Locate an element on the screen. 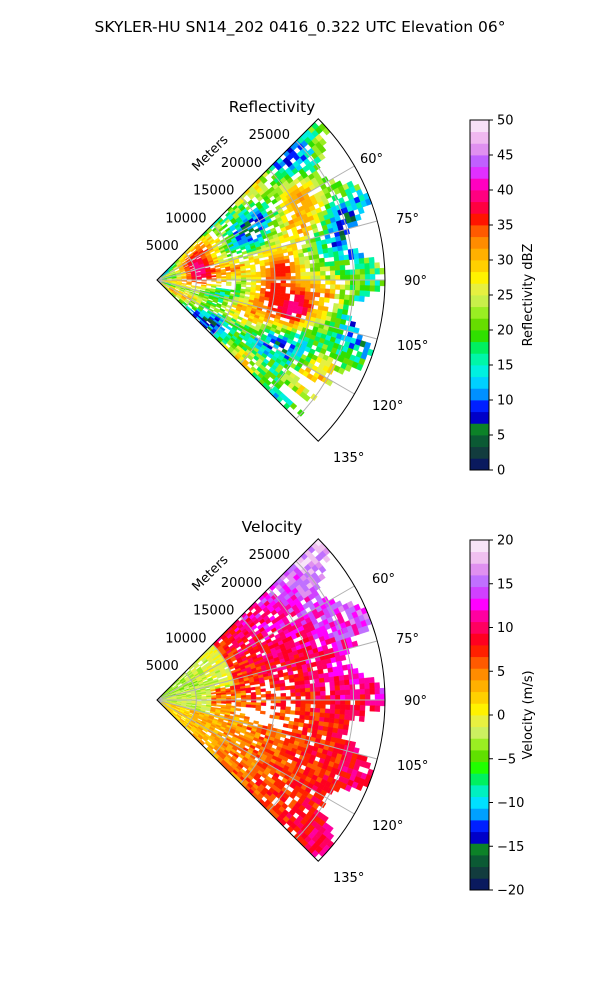  range-tick-label: 15000 is located at coordinates (213, 611).